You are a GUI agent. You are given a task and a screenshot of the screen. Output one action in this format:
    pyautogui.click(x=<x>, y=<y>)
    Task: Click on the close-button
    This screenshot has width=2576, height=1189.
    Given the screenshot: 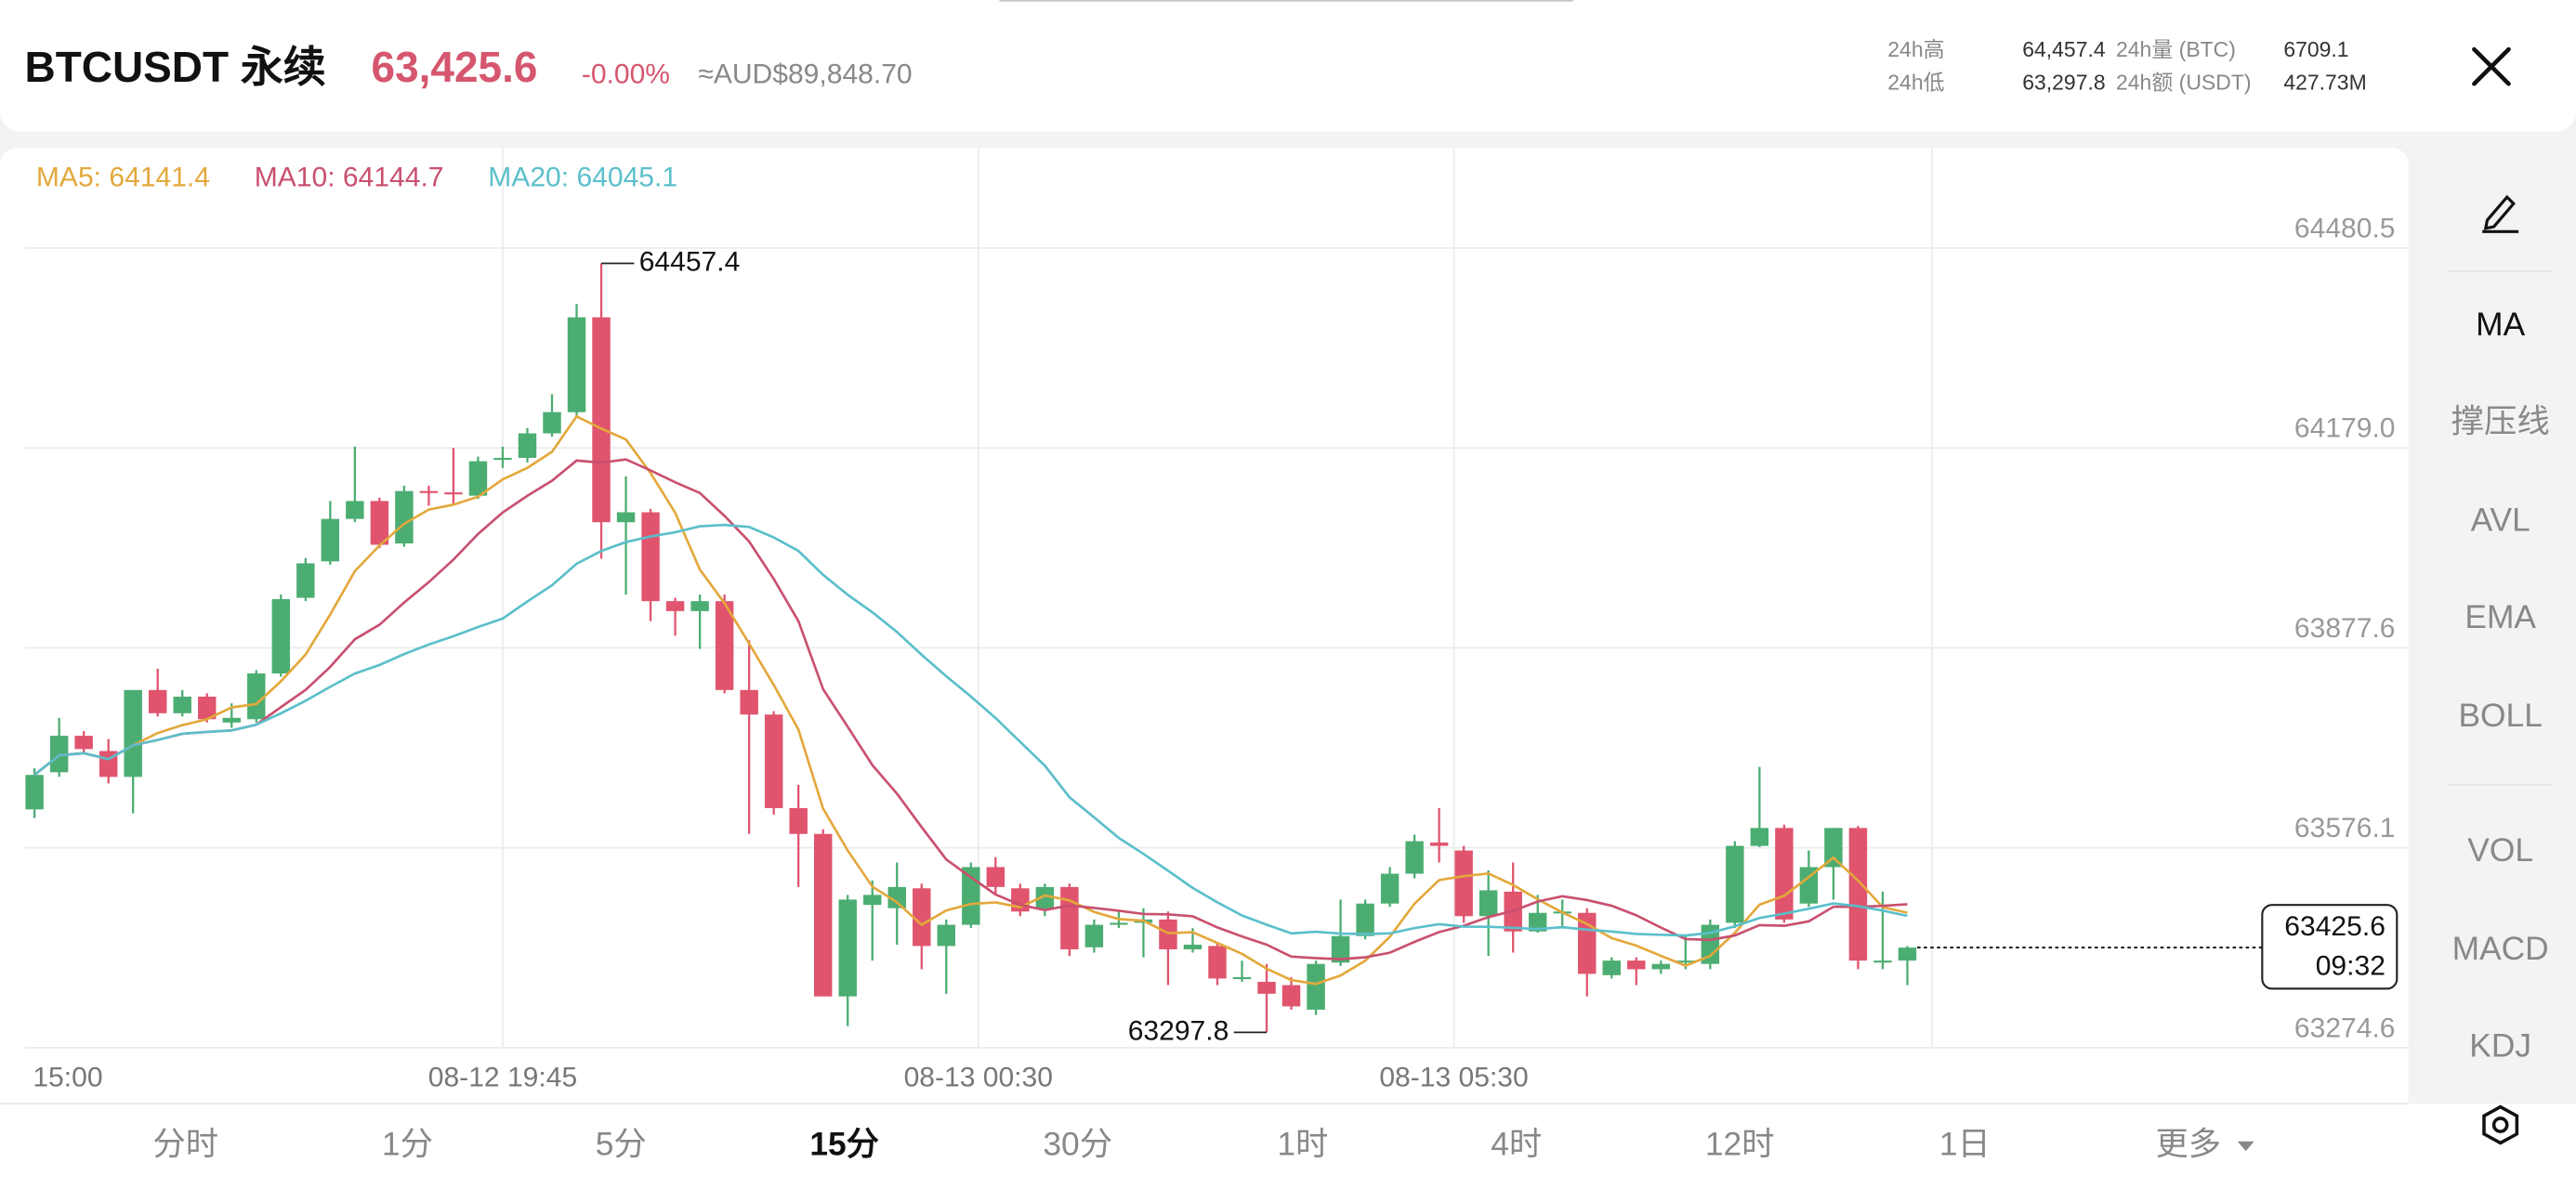 What is the action you would take?
    pyautogui.click(x=2491, y=66)
    